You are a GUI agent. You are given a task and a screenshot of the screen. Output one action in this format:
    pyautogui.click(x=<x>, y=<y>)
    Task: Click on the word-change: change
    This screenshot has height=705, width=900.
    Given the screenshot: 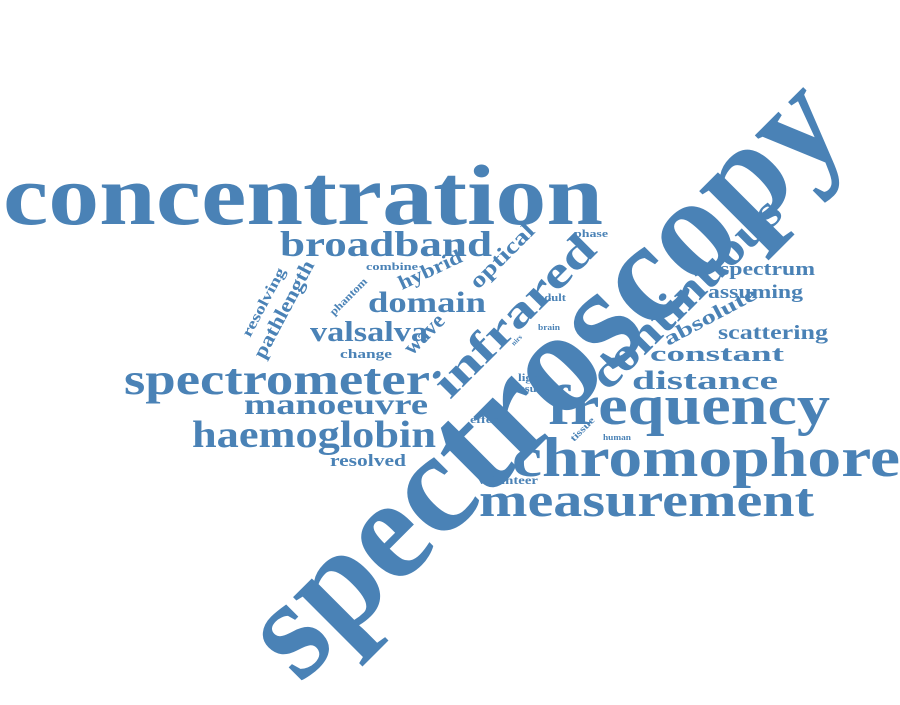 What is the action you would take?
    pyautogui.click(x=366, y=353)
    